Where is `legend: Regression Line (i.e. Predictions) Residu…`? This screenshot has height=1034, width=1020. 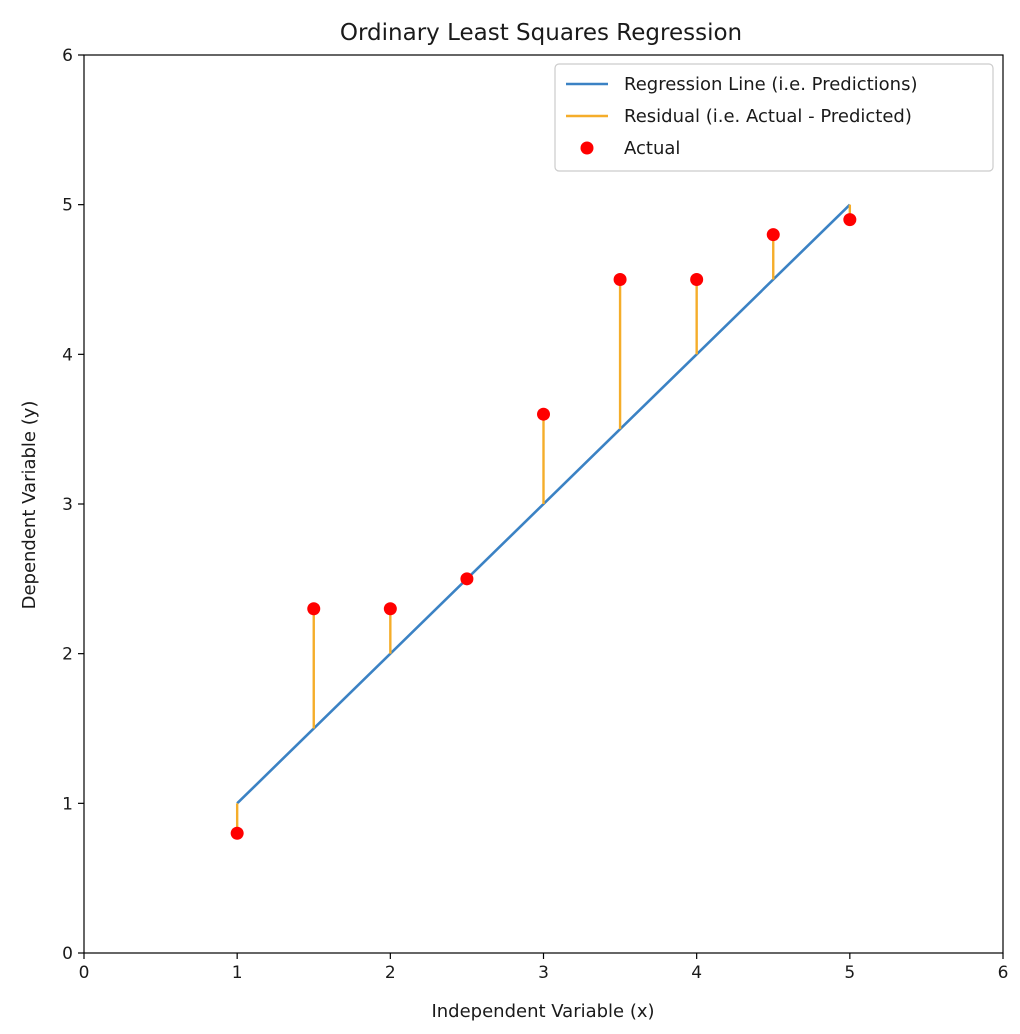
legend: Regression Line (i.e. Predictions) Residu… is located at coordinates (774, 117).